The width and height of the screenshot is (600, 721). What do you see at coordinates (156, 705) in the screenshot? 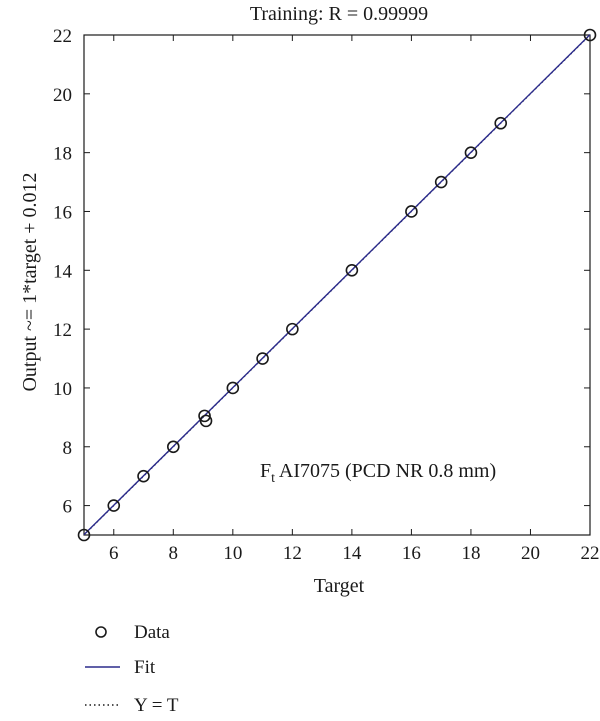
I see `legend-label-yt: Y = T` at bounding box center [156, 705].